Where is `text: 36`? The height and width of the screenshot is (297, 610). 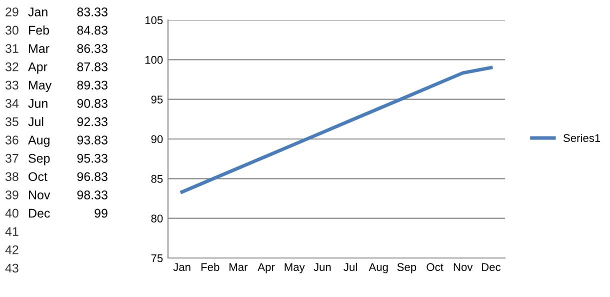 text: 36 is located at coordinates (11, 140).